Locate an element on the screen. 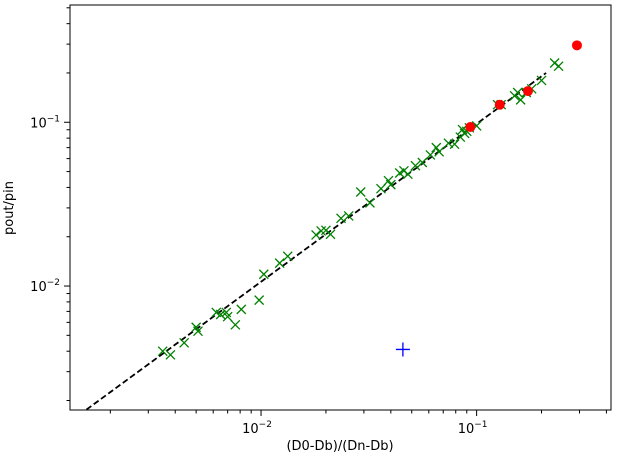 Image resolution: width=617 pixels, height=458 pixels. y-tick-label: 10⁻¹ is located at coordinates (45, 122).